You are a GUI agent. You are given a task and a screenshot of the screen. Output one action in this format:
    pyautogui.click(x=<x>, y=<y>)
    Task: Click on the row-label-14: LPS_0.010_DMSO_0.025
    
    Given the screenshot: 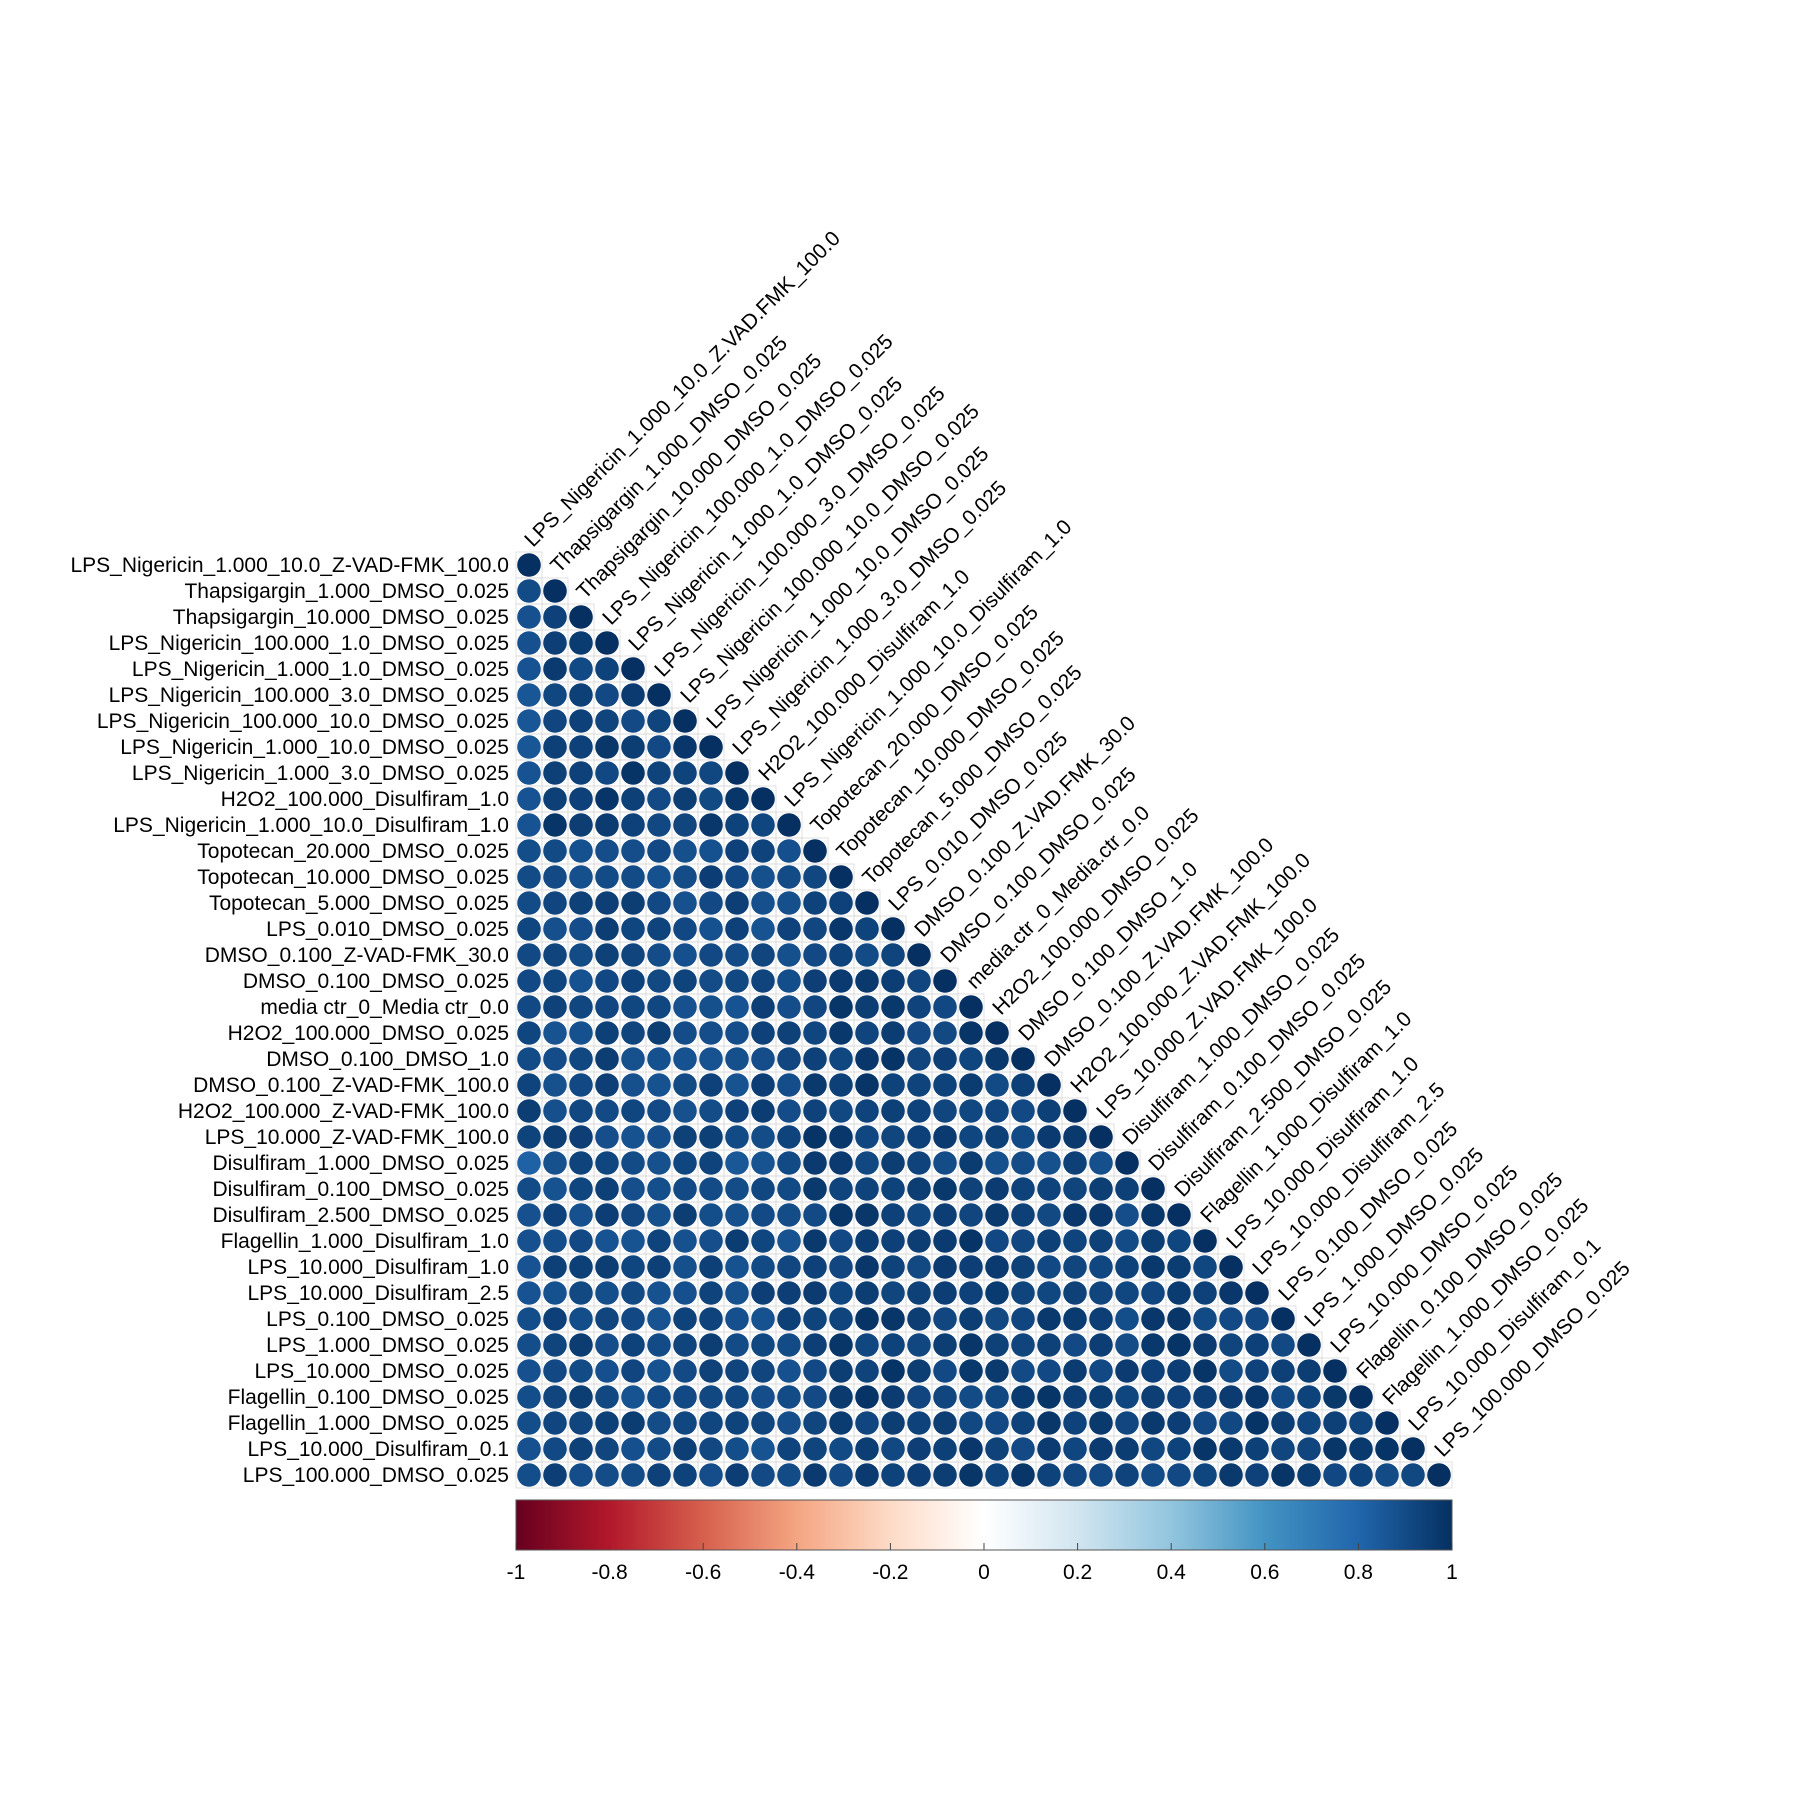 What is the action you would take?
    pyautogui.click(x=387, y=929)
    